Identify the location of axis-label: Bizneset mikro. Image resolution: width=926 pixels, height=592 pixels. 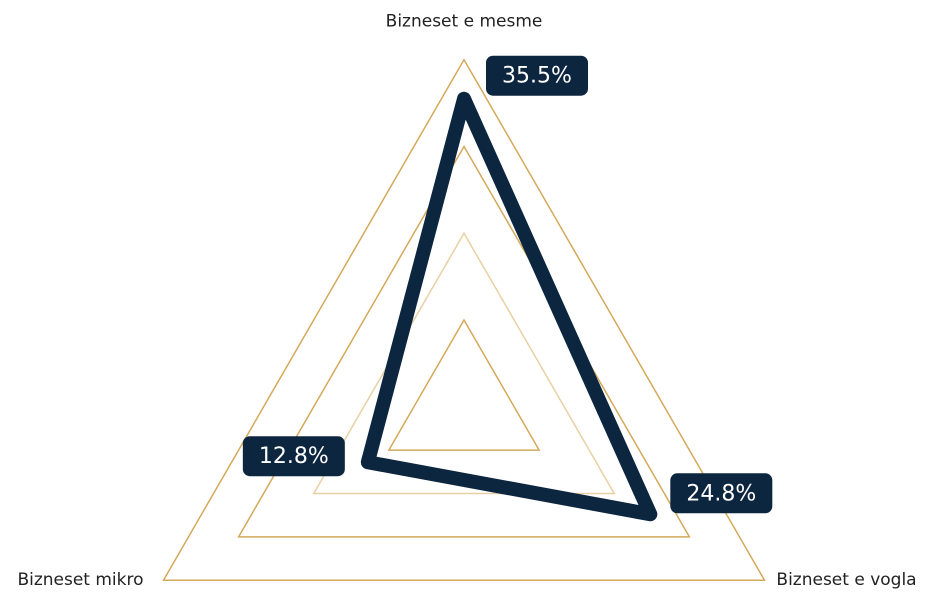
(80, 580).